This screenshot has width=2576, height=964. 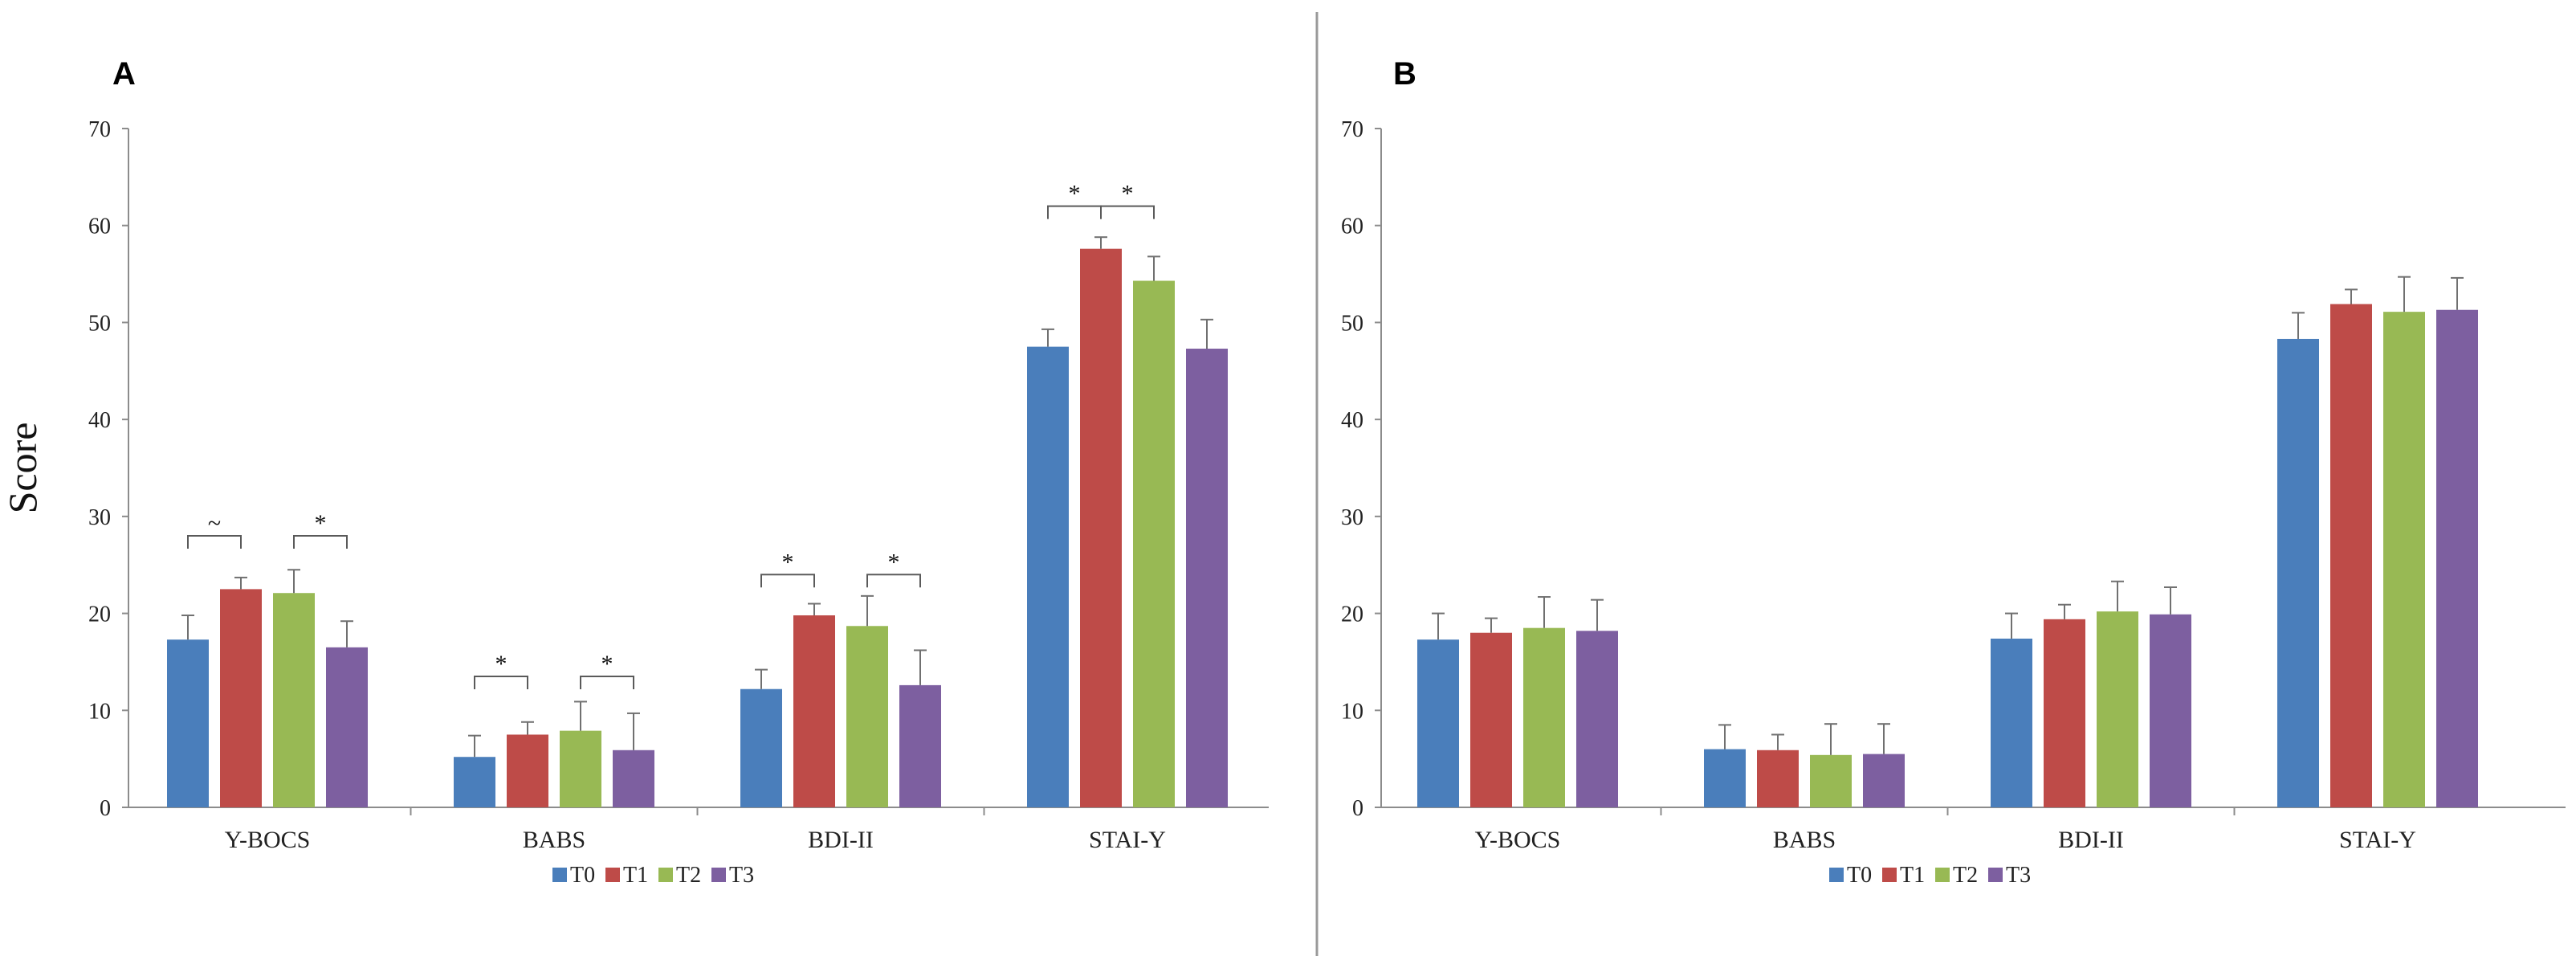 I want to click on panel-a-legend-swatch-t2, so click(x=665, y=875).